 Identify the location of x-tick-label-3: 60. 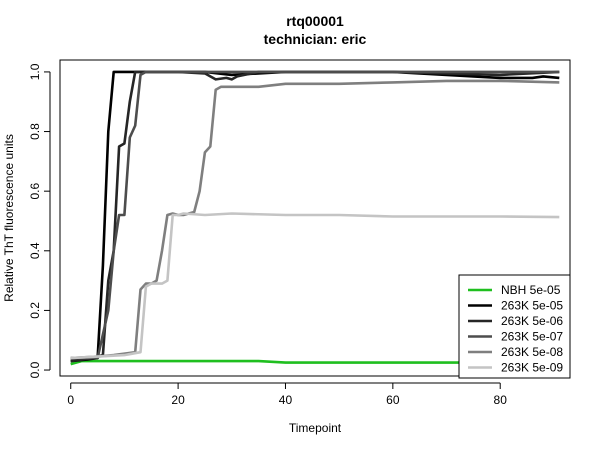
(393, 400).